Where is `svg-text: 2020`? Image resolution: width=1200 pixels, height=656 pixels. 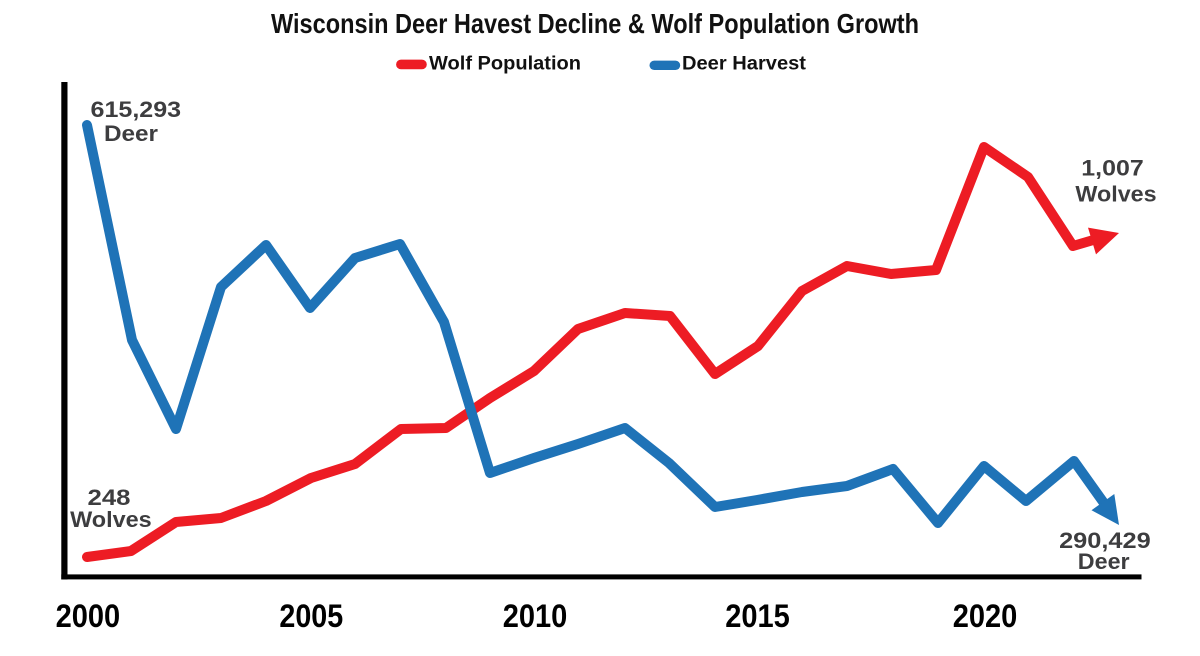 svg-text: 2020 is located at coordinates (985, 616).